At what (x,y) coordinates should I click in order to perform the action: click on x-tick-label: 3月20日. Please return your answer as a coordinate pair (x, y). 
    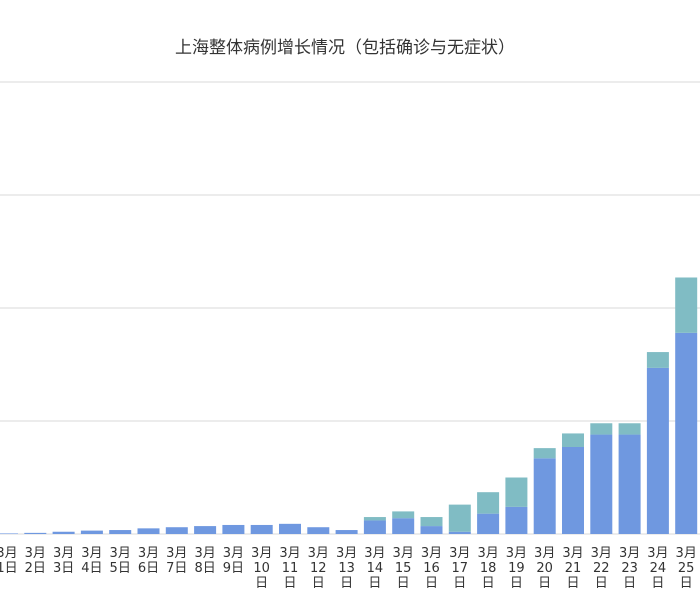
    Looking at the image, I should click on (545, 568).